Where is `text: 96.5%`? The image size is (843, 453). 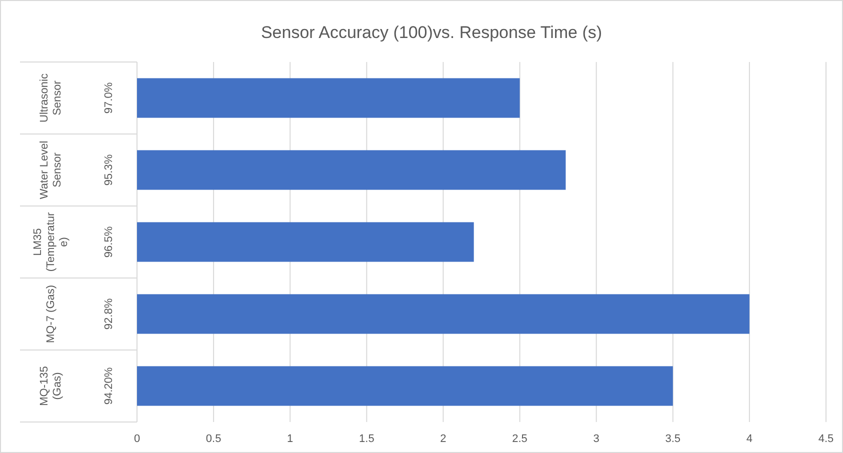
text: 96.5% is located at coordinates (109, 242).